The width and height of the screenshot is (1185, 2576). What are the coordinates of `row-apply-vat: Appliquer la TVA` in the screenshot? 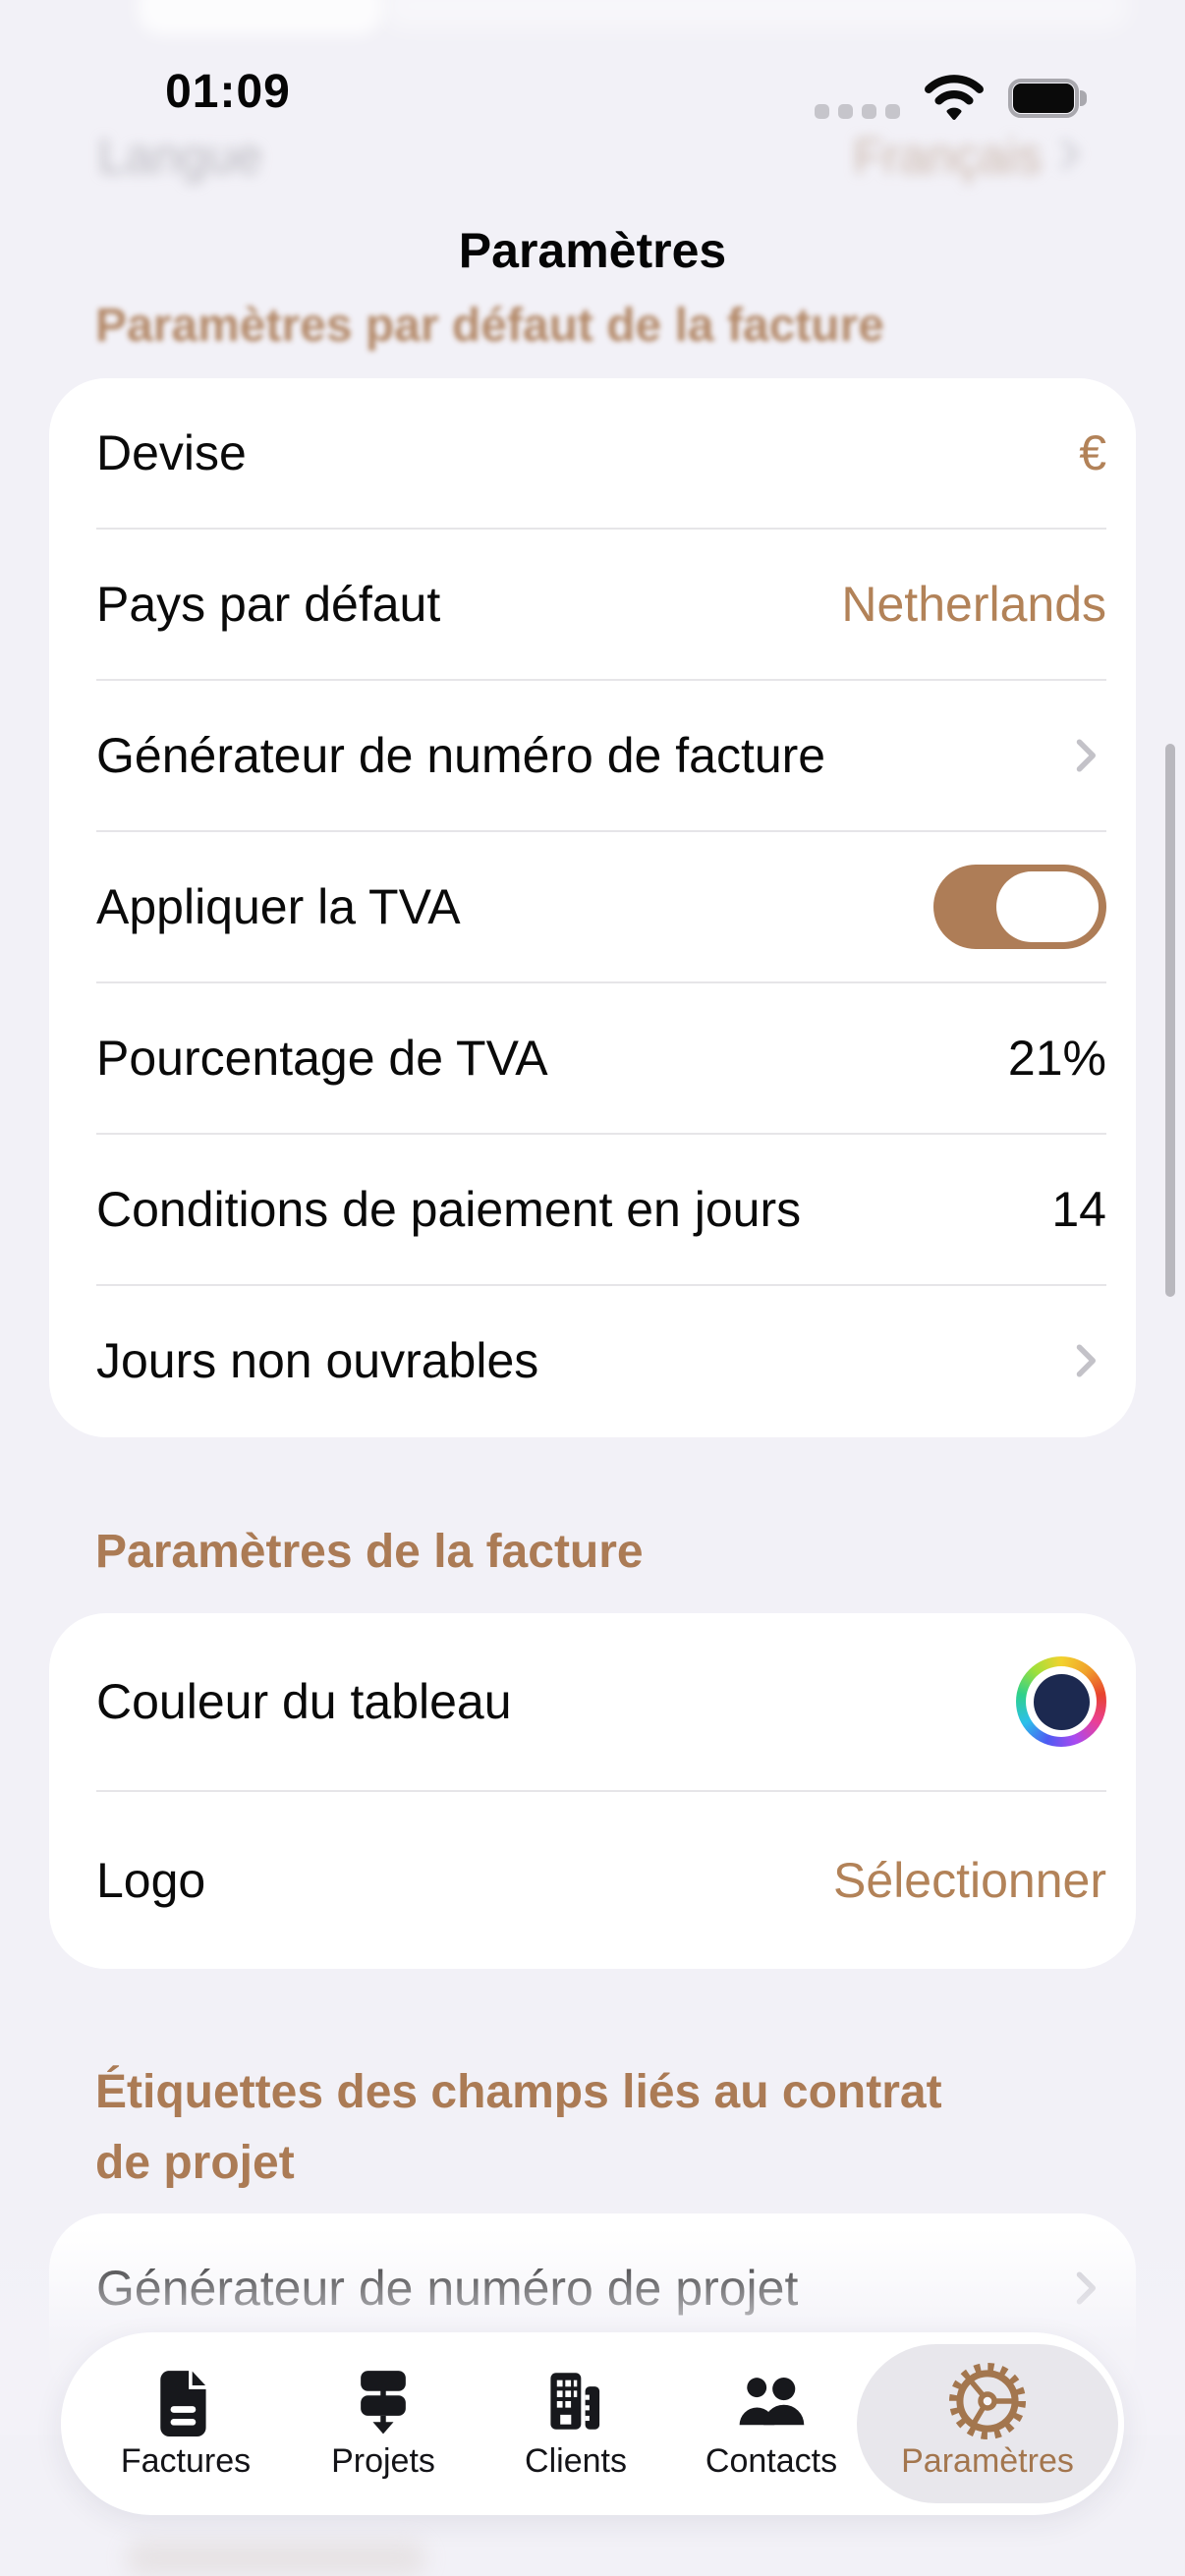 It's located at (592, 906).